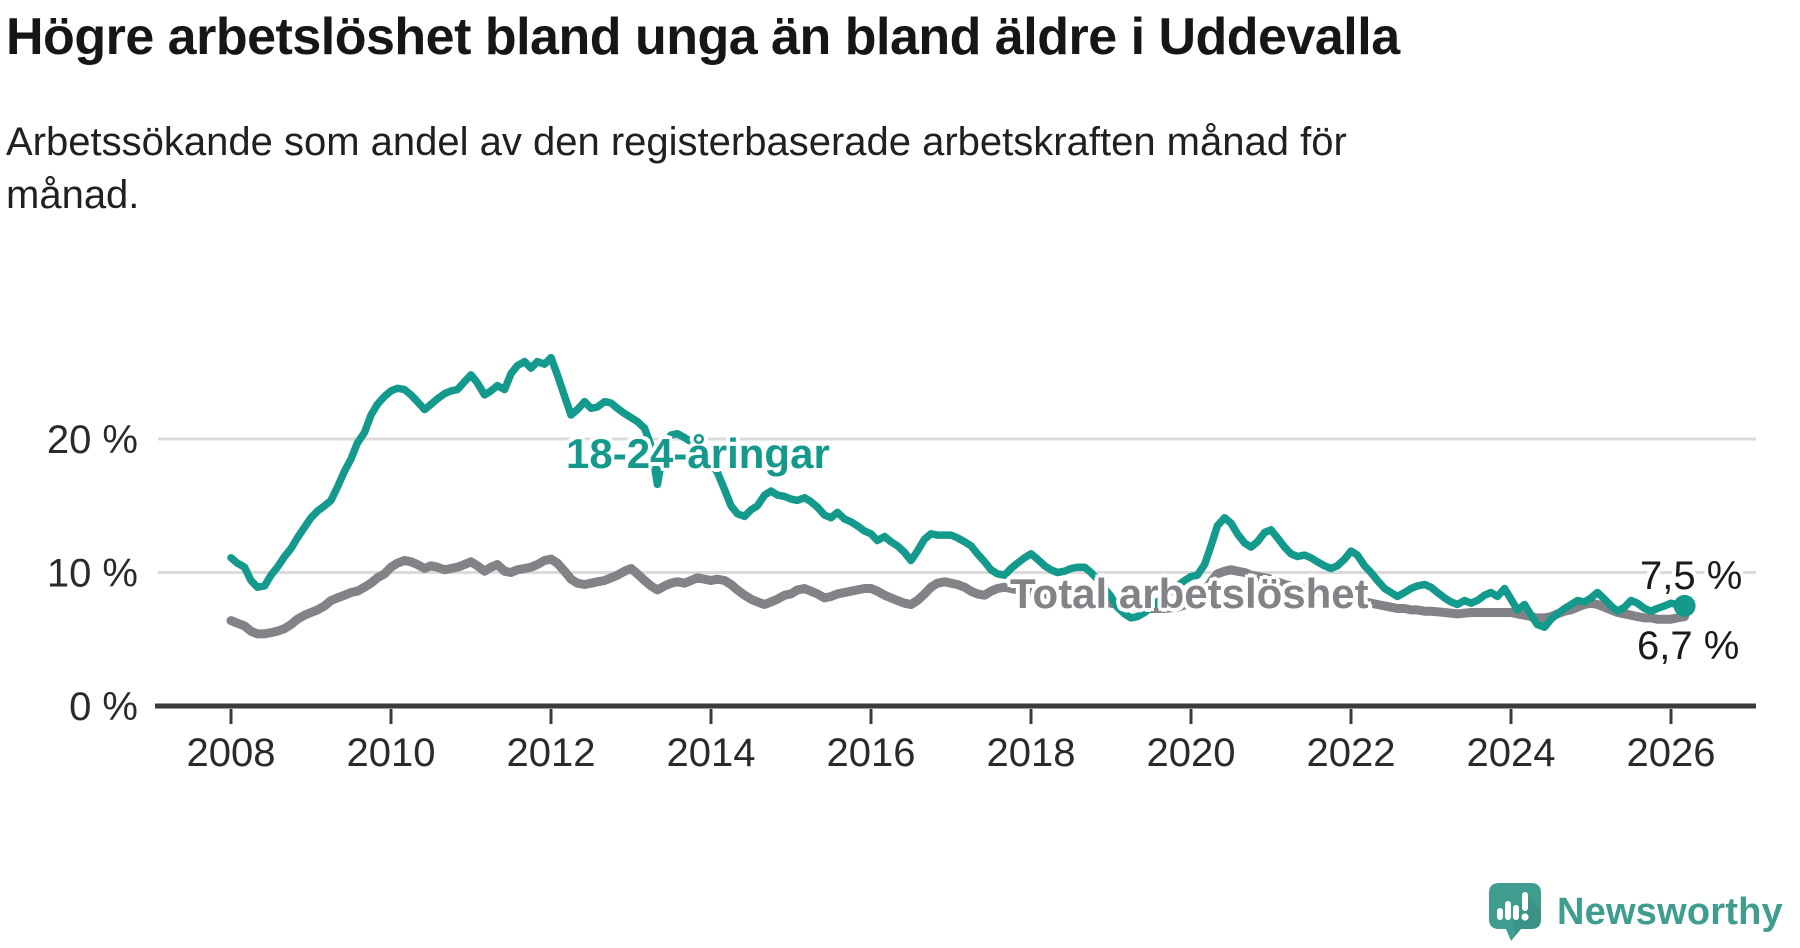 Image resolution: width=1800 pixels, height=948 pixels. What do you see at coordinates (391, 753) in the screenshot?
I see `x-tick-label-2010: 2010` at bounding box center [391, 753].